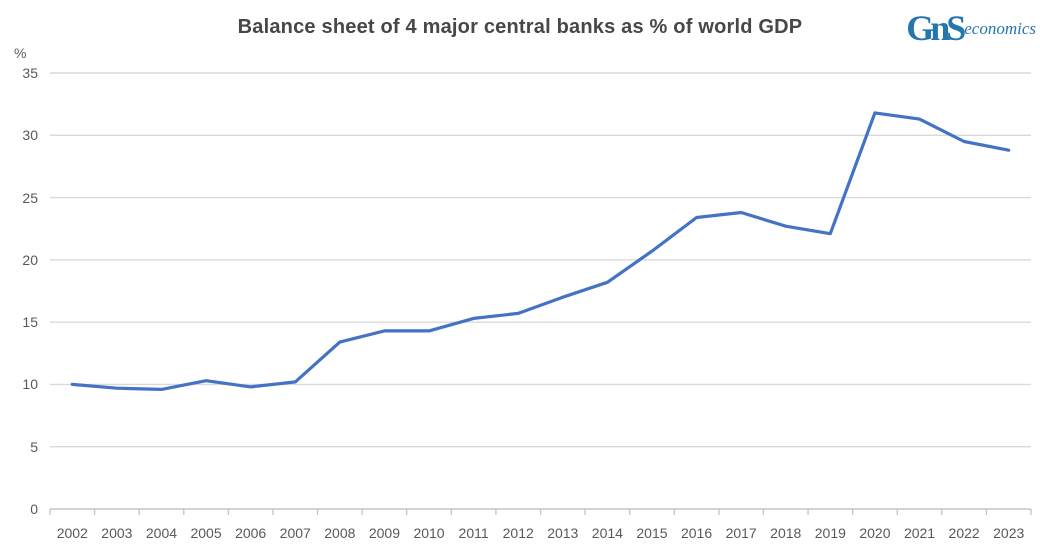 Image resolution: width=1040 pixels, height=558 pixels. I want to click on x-tick-label: 2012, so click(518, 533).